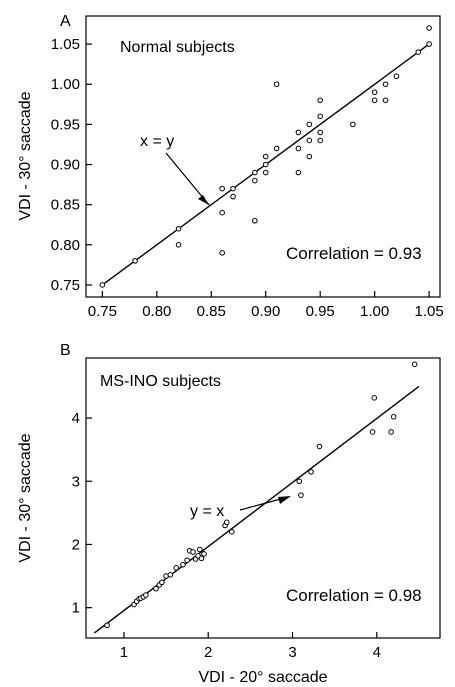  Describe the element at coordinates (65, 205) in the screenshot. I see `panel-a-y-tick-label: 0.85` at that location.